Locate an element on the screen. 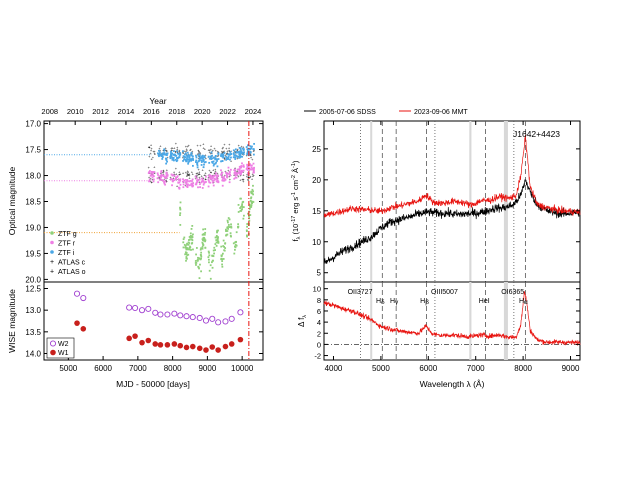 The image size is (622, 481). spectra-y-tick-label: 20 is located at coordinates (316, 180).